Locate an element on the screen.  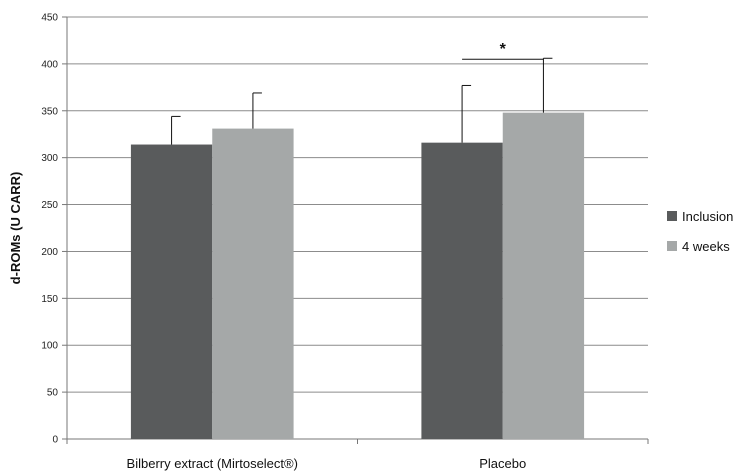
x-category-label: Bilberry extract (Mirtoselect®) is located at coordinates (212, 463).